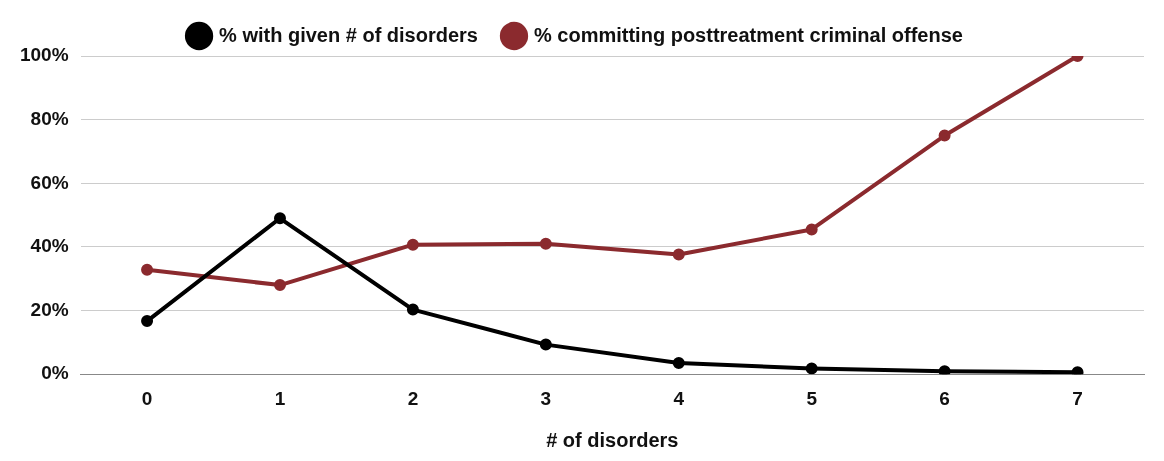  I want to click on x-tick-label: 7, so click(1077, 398).